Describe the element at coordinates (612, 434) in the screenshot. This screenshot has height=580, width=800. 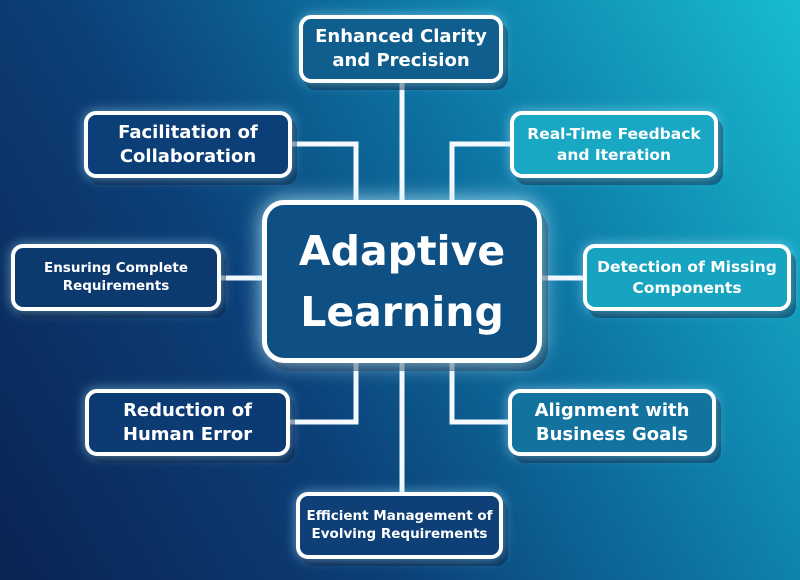
I see `node-label-line2: Business Goals` at that location.